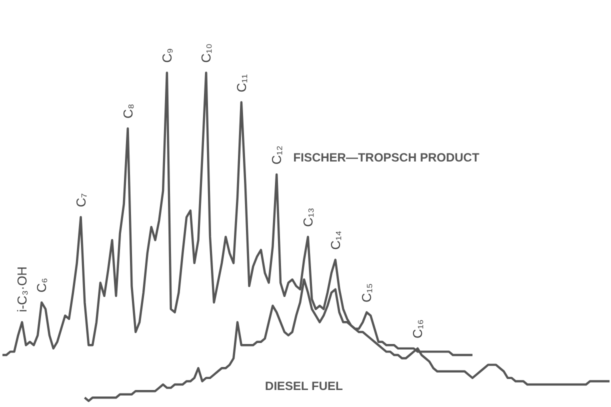  What do you see at coordinates (42, 285) in the screenshot?
I see `annotation: C₆` at bounding box center [42, 285].